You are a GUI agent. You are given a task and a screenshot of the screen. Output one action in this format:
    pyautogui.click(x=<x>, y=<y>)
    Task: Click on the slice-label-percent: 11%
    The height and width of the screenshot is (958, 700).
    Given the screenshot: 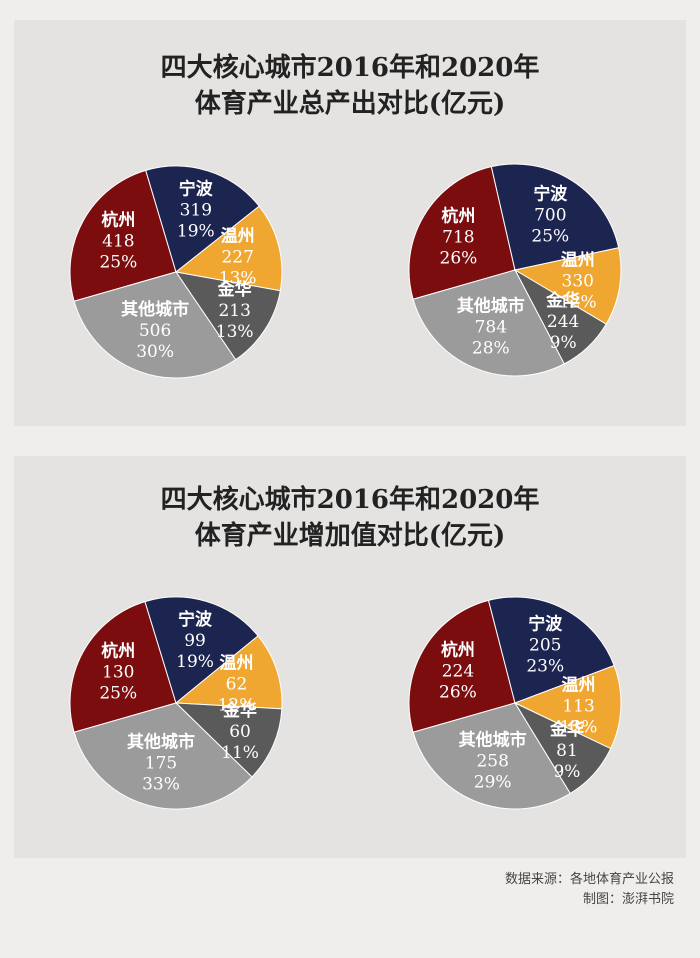 What is the action you would take?
    pyautogui.click(x=240, y=753)
    